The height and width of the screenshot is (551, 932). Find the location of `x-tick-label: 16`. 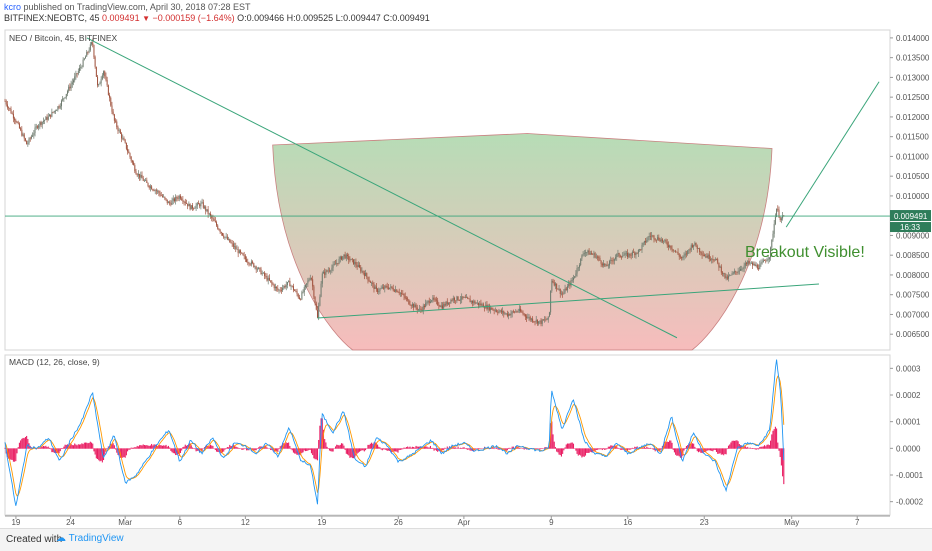

x-tick-label: 16 is located at coordinates (627, 522).